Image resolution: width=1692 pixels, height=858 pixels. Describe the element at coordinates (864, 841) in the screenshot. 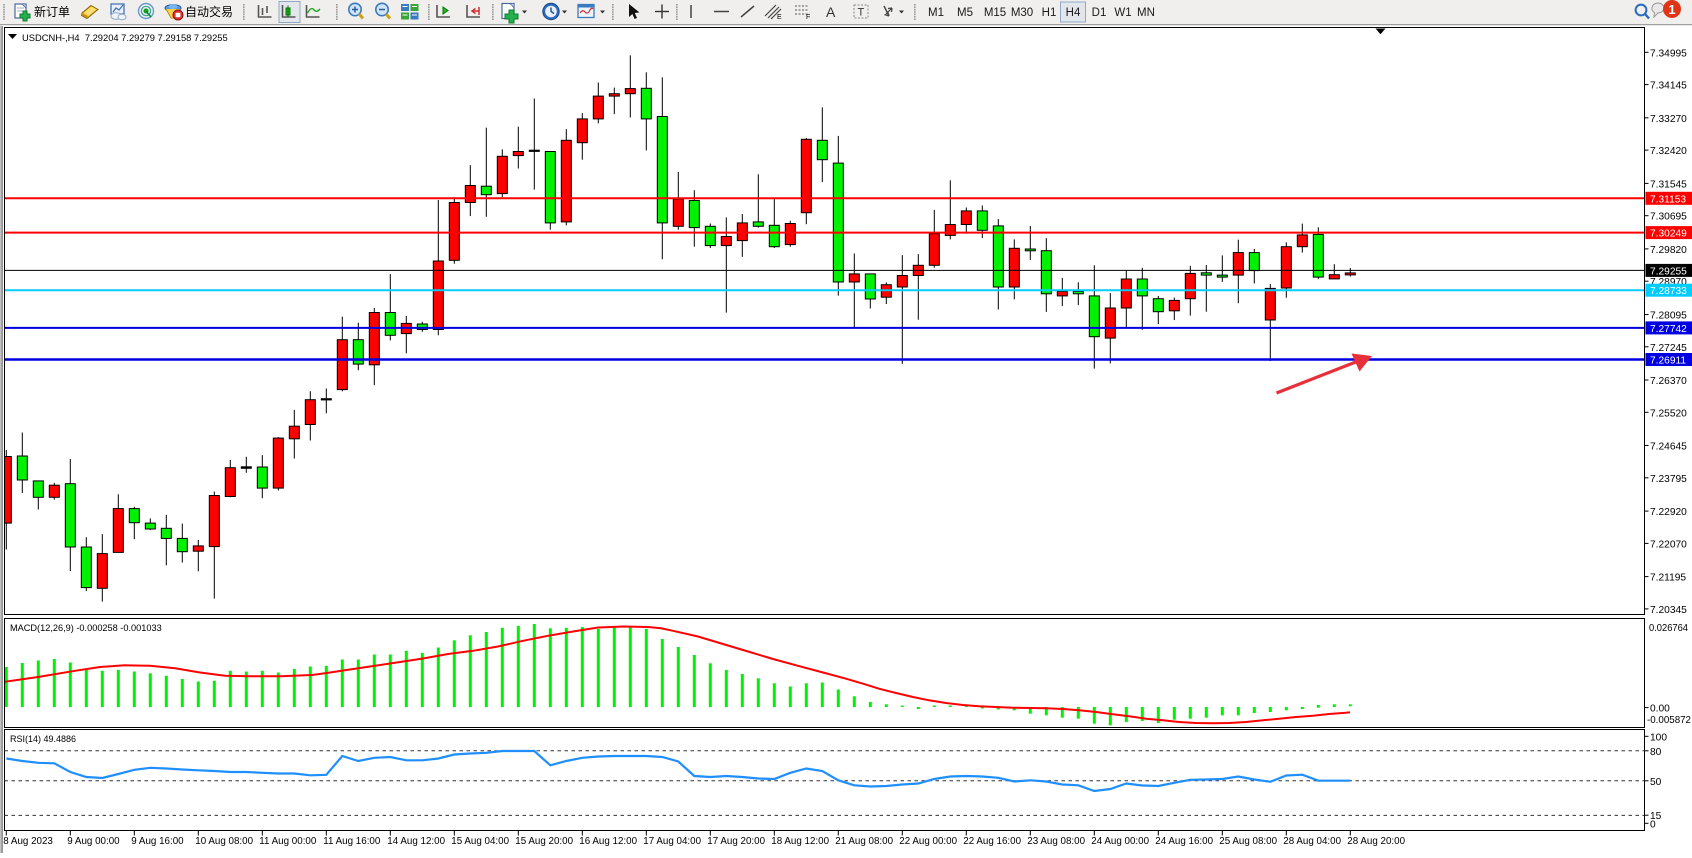

I see `svg-text: 21 Aug 08:00` at that location.